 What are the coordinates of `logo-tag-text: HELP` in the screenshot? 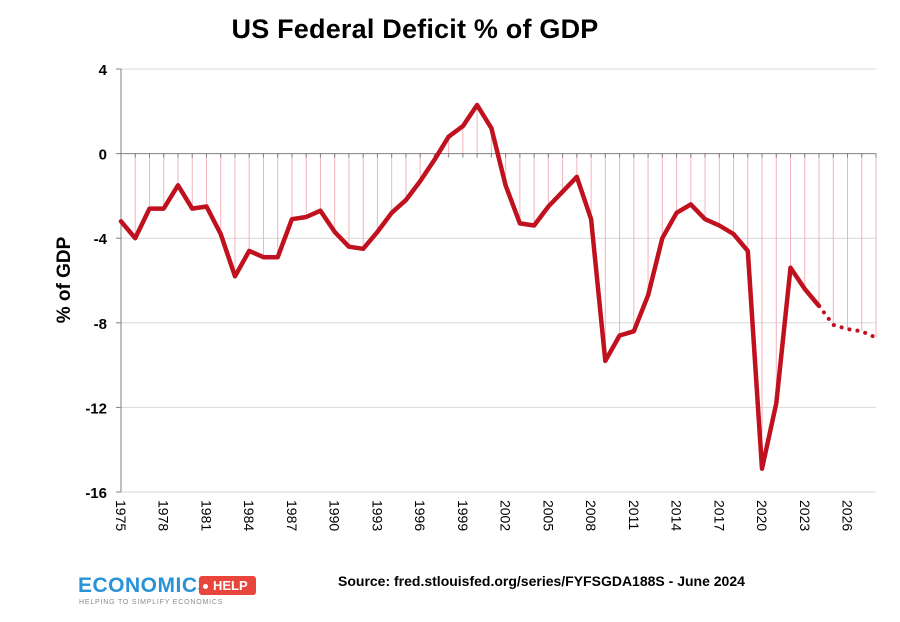 It's located at (230, 585).